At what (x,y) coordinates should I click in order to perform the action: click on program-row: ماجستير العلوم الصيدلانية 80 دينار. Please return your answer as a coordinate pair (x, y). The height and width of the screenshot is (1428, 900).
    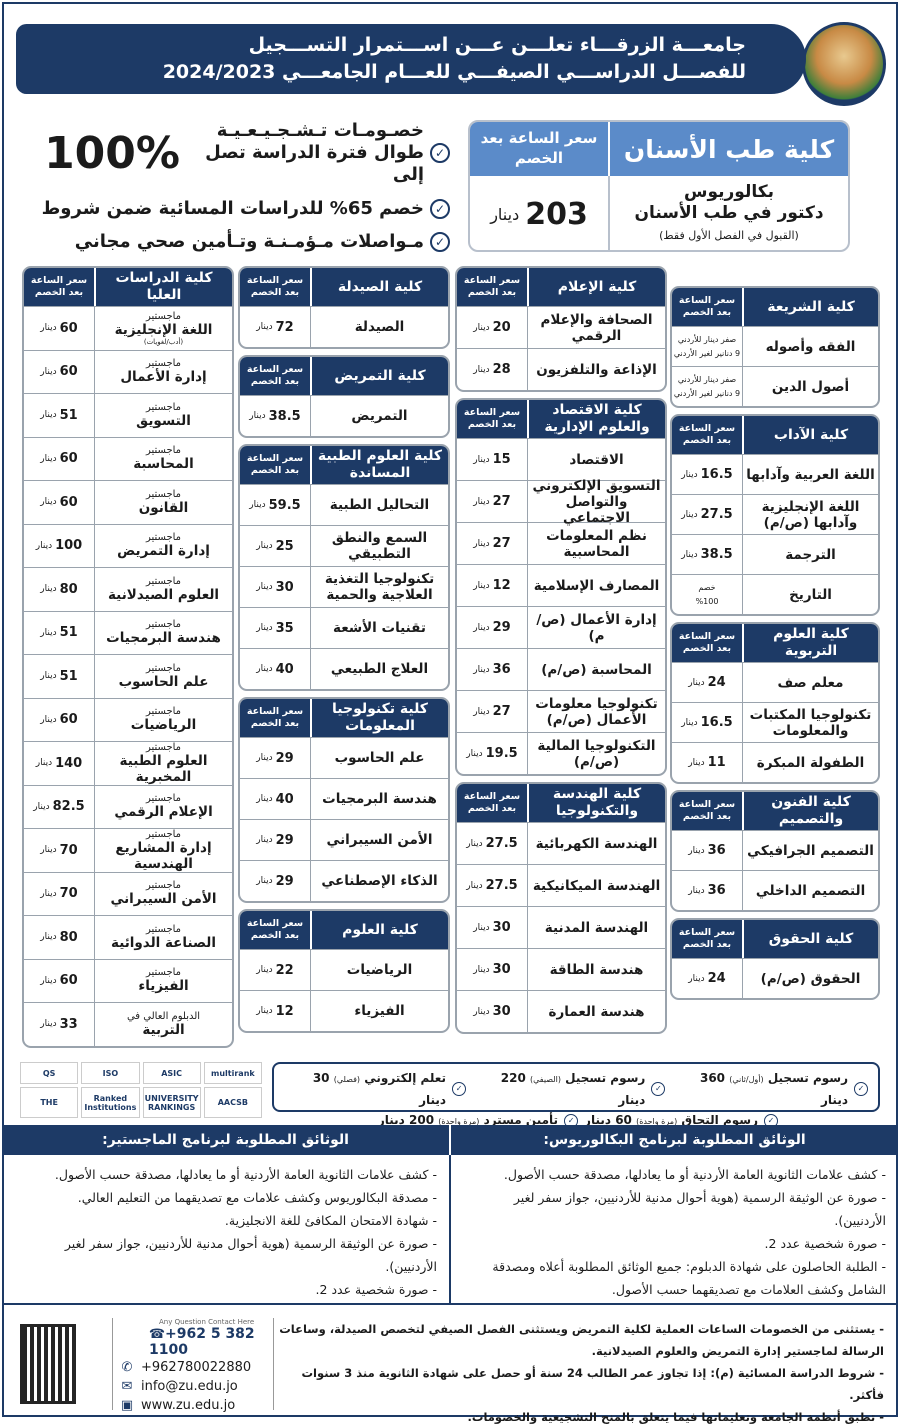
    Looking at the image, I should click on (128, 589).